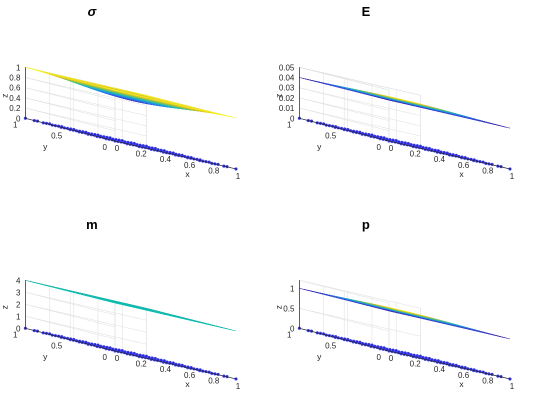 The image size is (550, 418). What do you see at coordinates (287, 67) in the screenshot?
I see `z-tick-label: 0.05` at bounding box center [287, 67].